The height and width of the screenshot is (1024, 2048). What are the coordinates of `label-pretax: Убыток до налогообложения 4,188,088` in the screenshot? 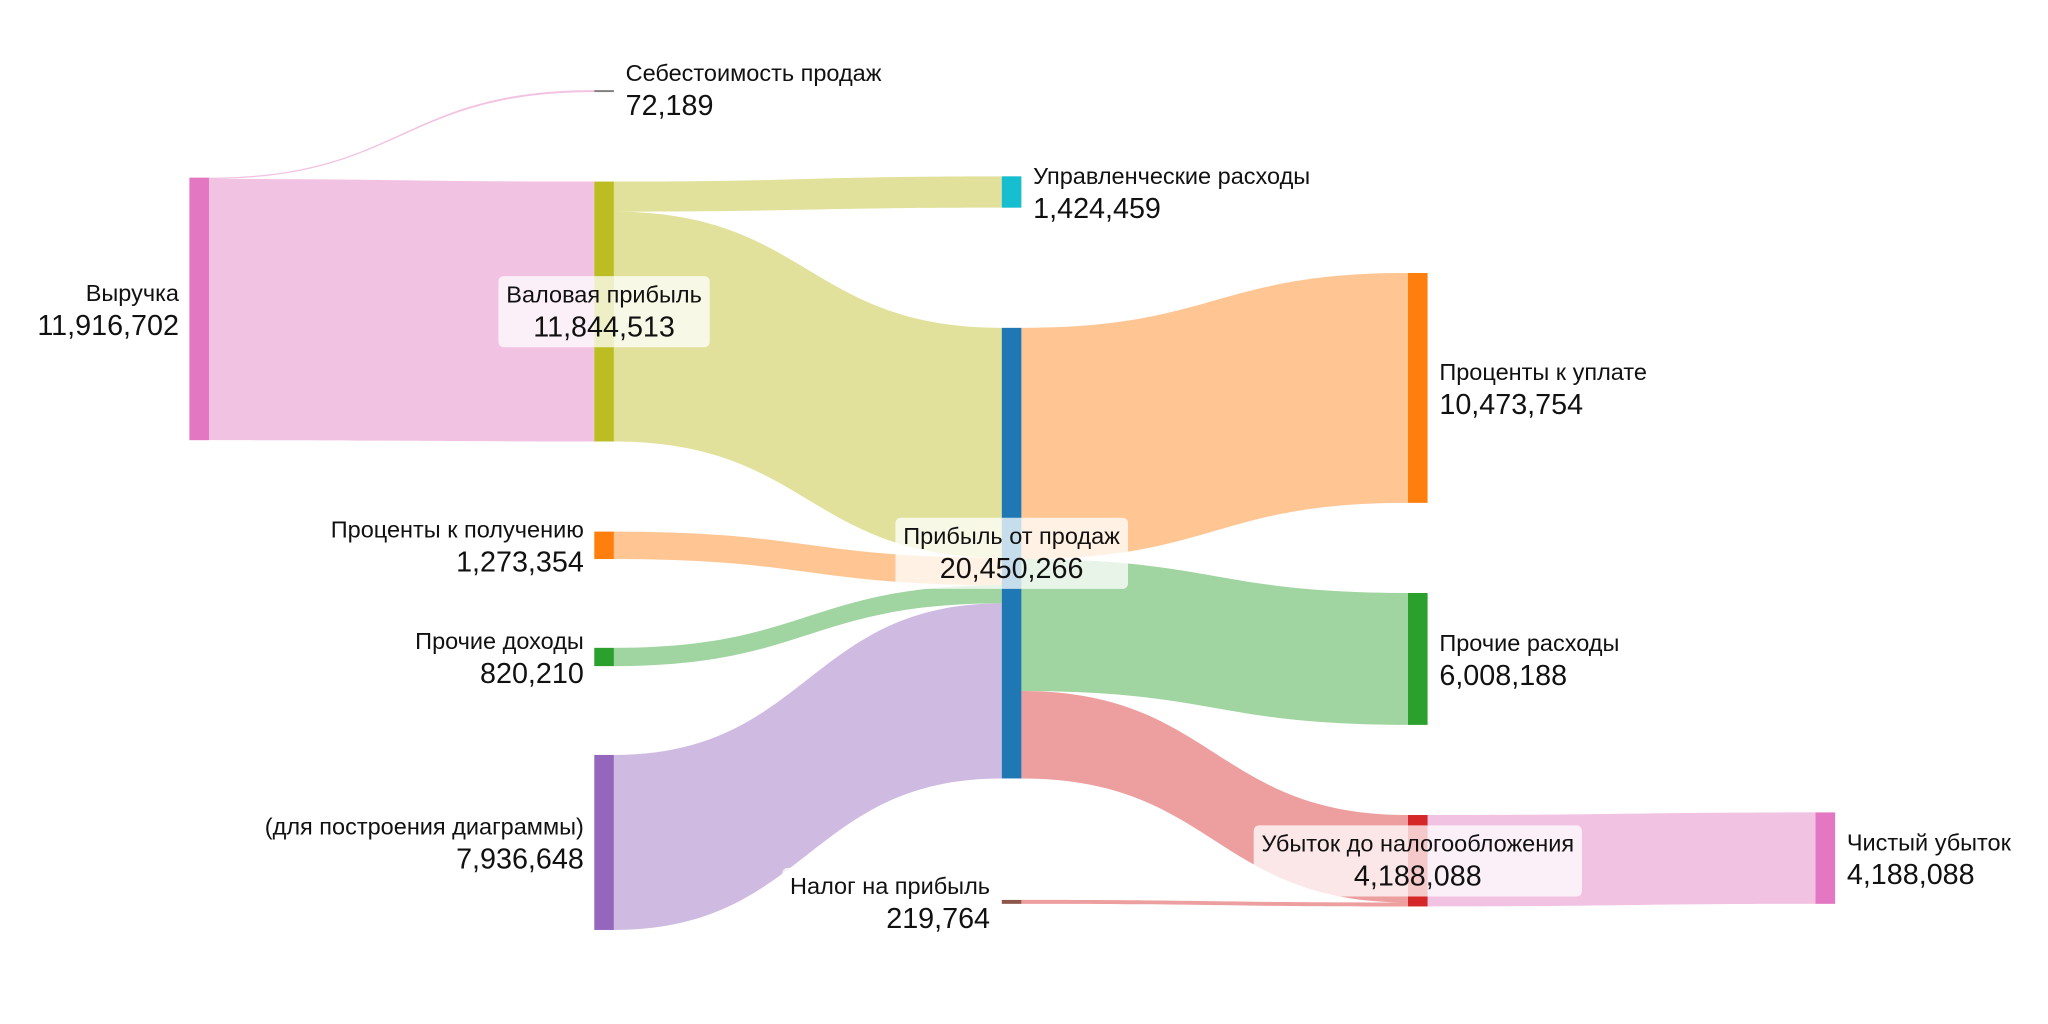 It's located at (1417, 861).